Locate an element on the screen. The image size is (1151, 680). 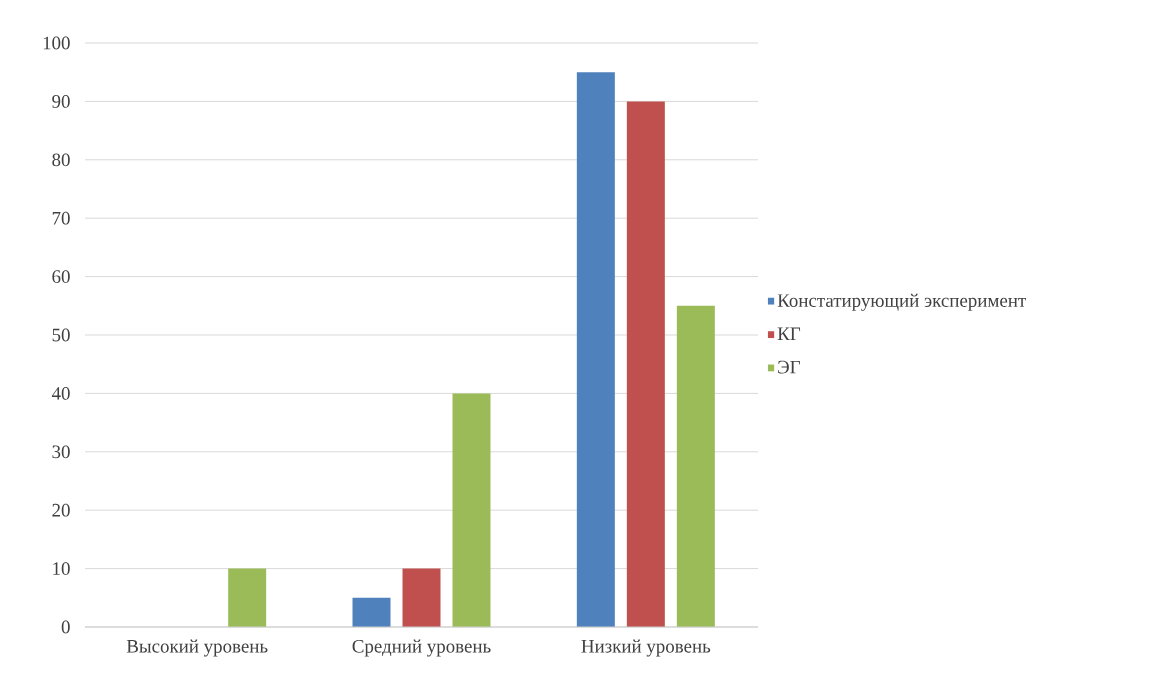
y-tick-label: 100 is located at coordinates (56, 43).